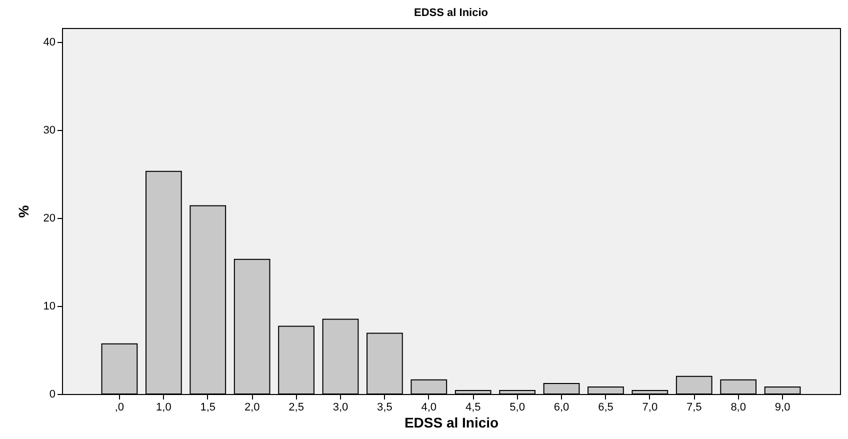 This screenshot has height=439, width=848. What do you see at coordinates (650, 408) in the screenshot?
I see `x-tick-label: 7,0` at bounding box center [650, 408].